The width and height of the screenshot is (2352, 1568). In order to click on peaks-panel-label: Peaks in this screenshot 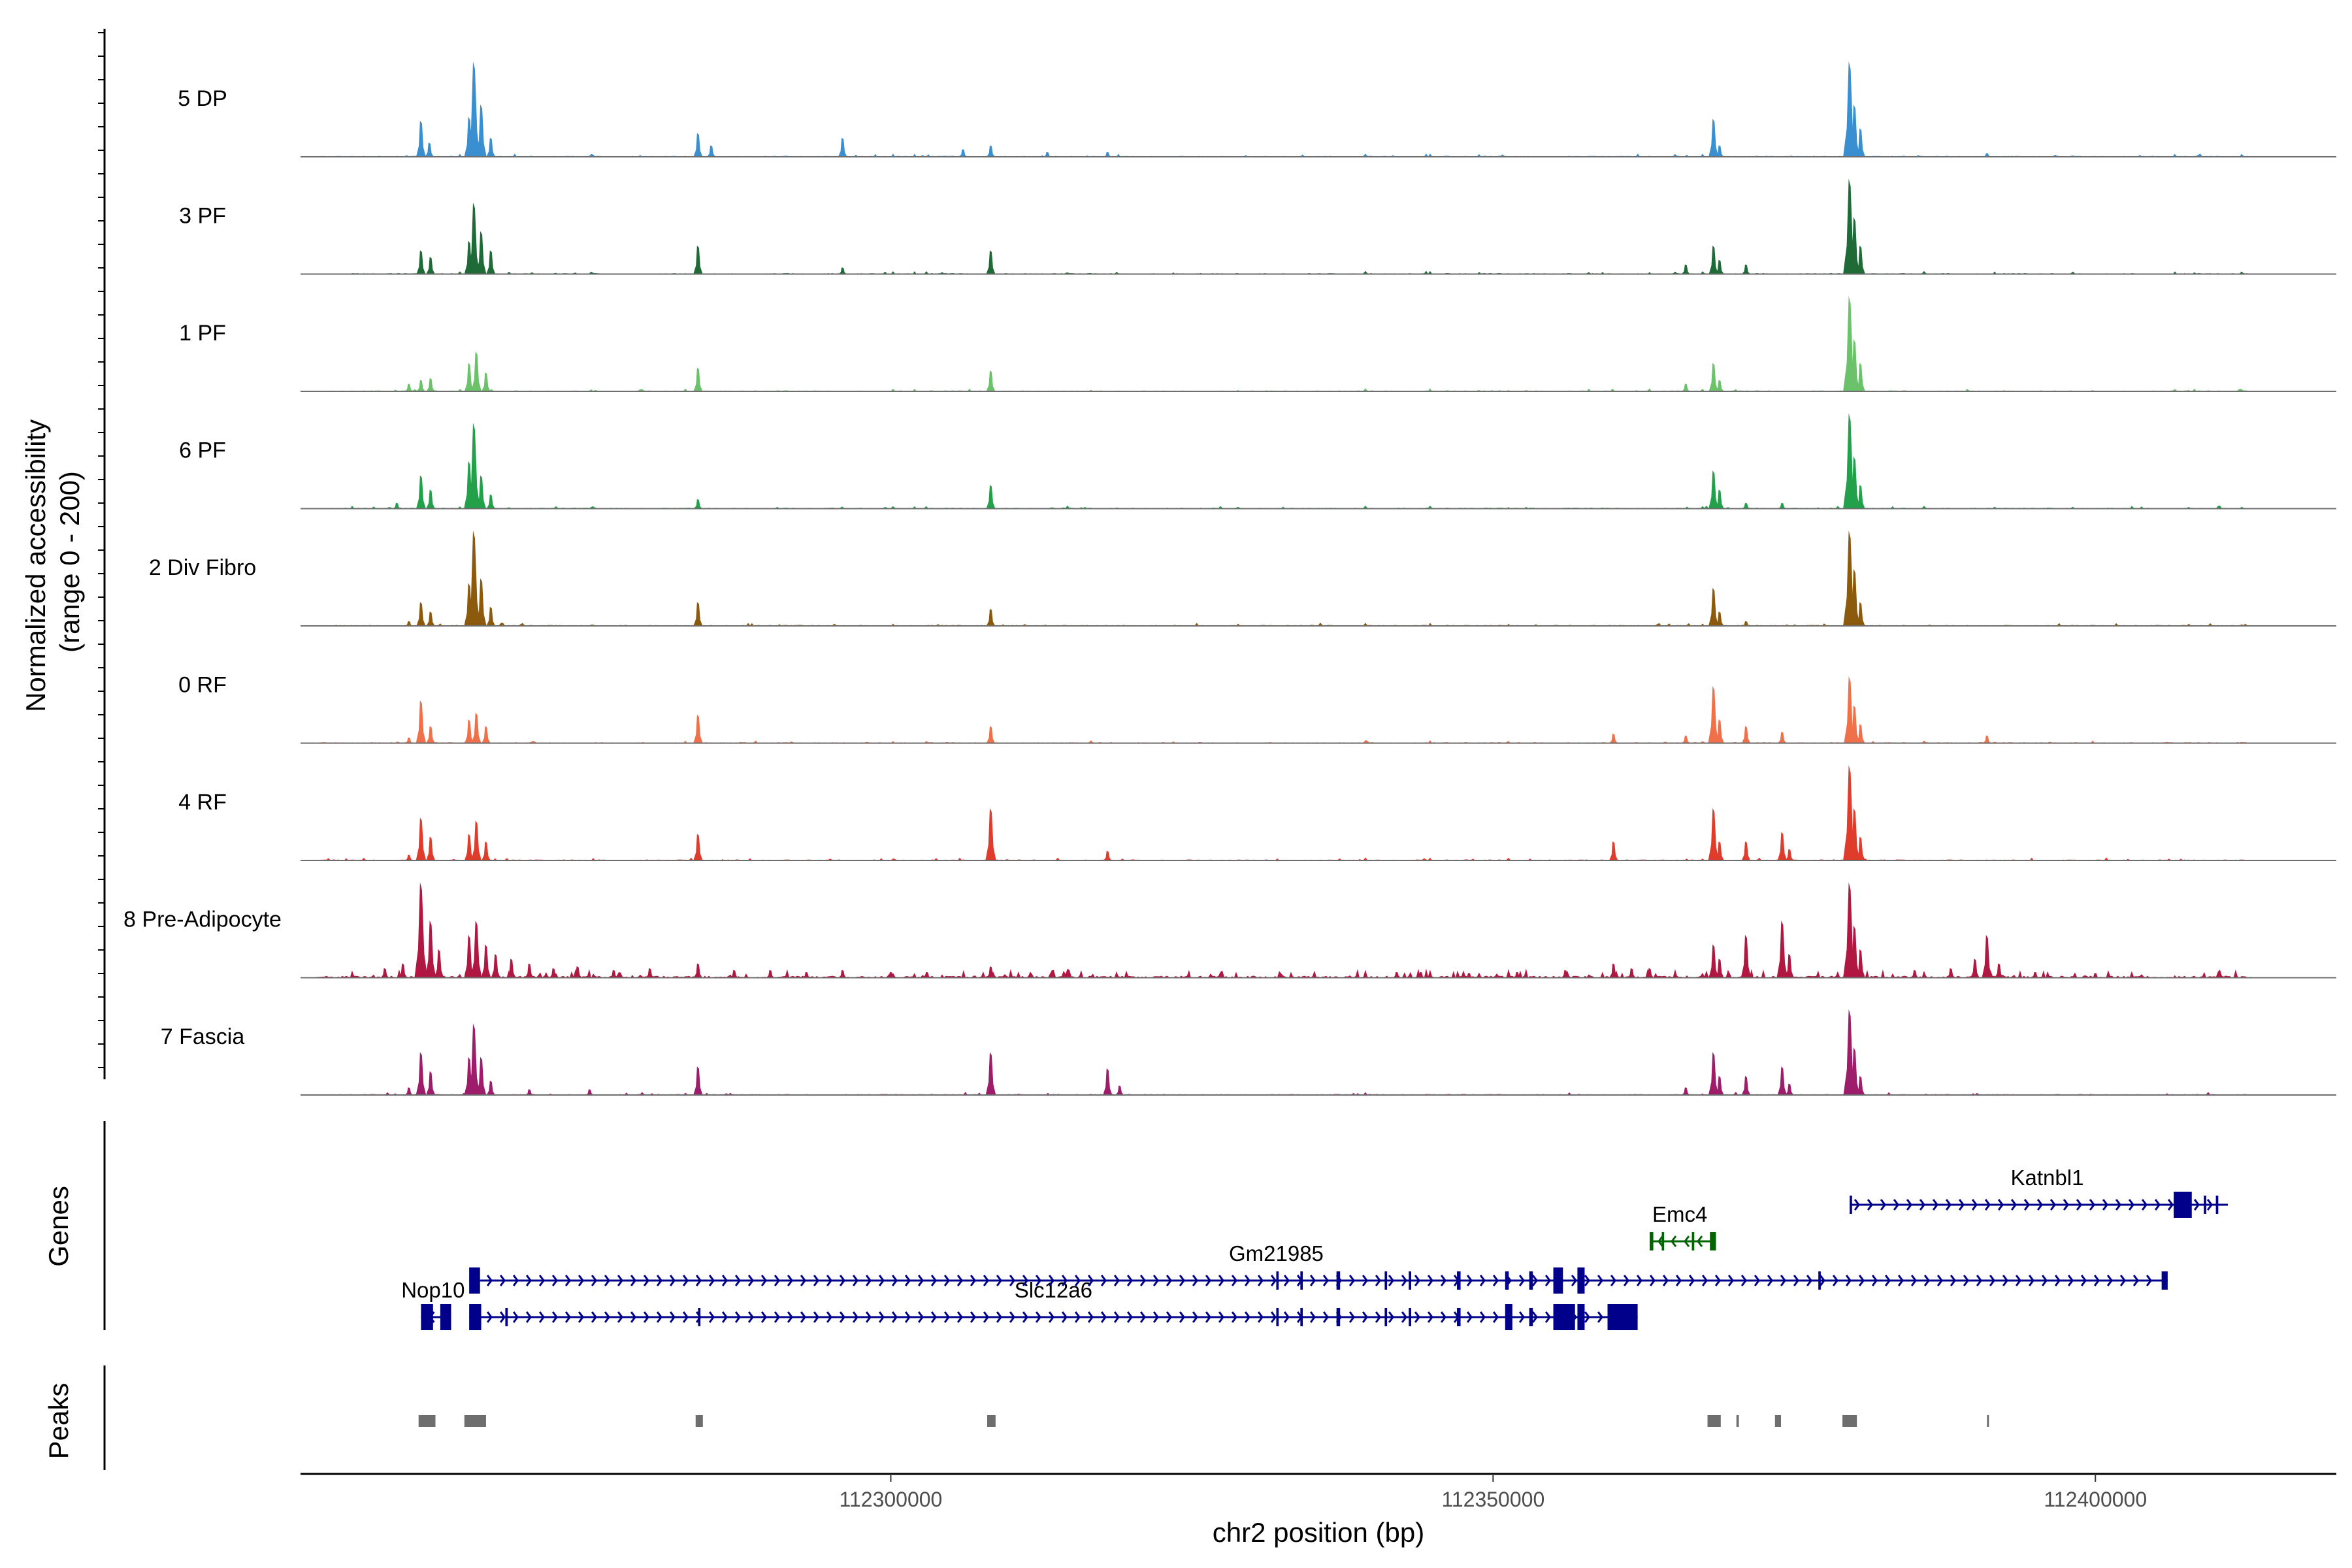, I will do `click(58, 1421)`.